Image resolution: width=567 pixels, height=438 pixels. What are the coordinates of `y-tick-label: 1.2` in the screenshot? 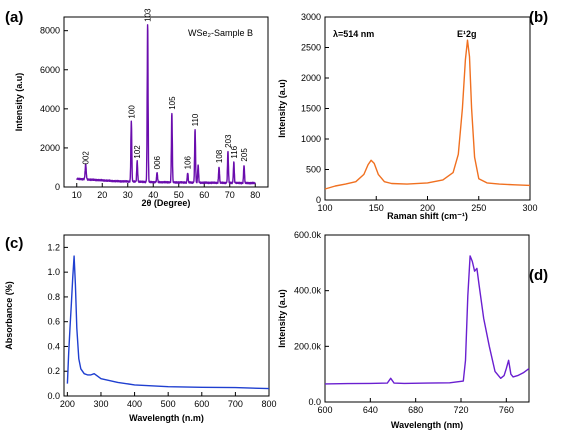 It's located at (53, 247).